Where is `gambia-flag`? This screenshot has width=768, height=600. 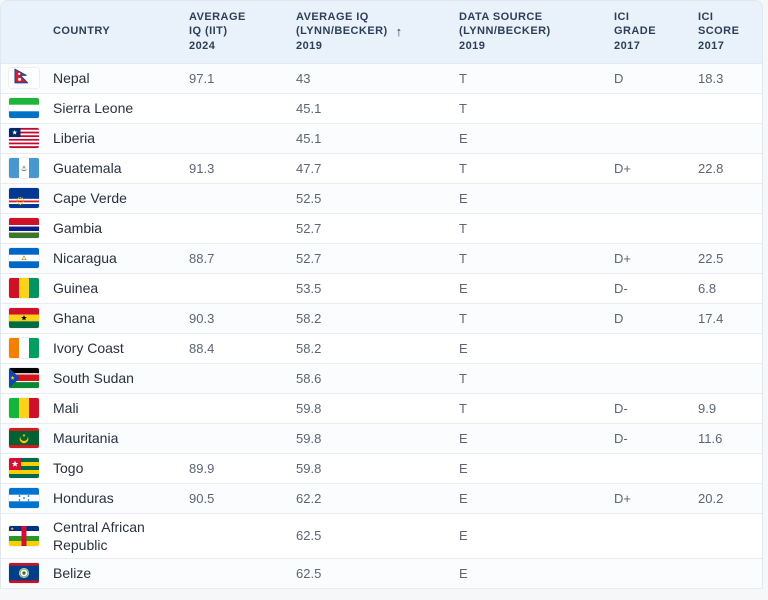 gambia-flag is located at coordinates (24, 228).